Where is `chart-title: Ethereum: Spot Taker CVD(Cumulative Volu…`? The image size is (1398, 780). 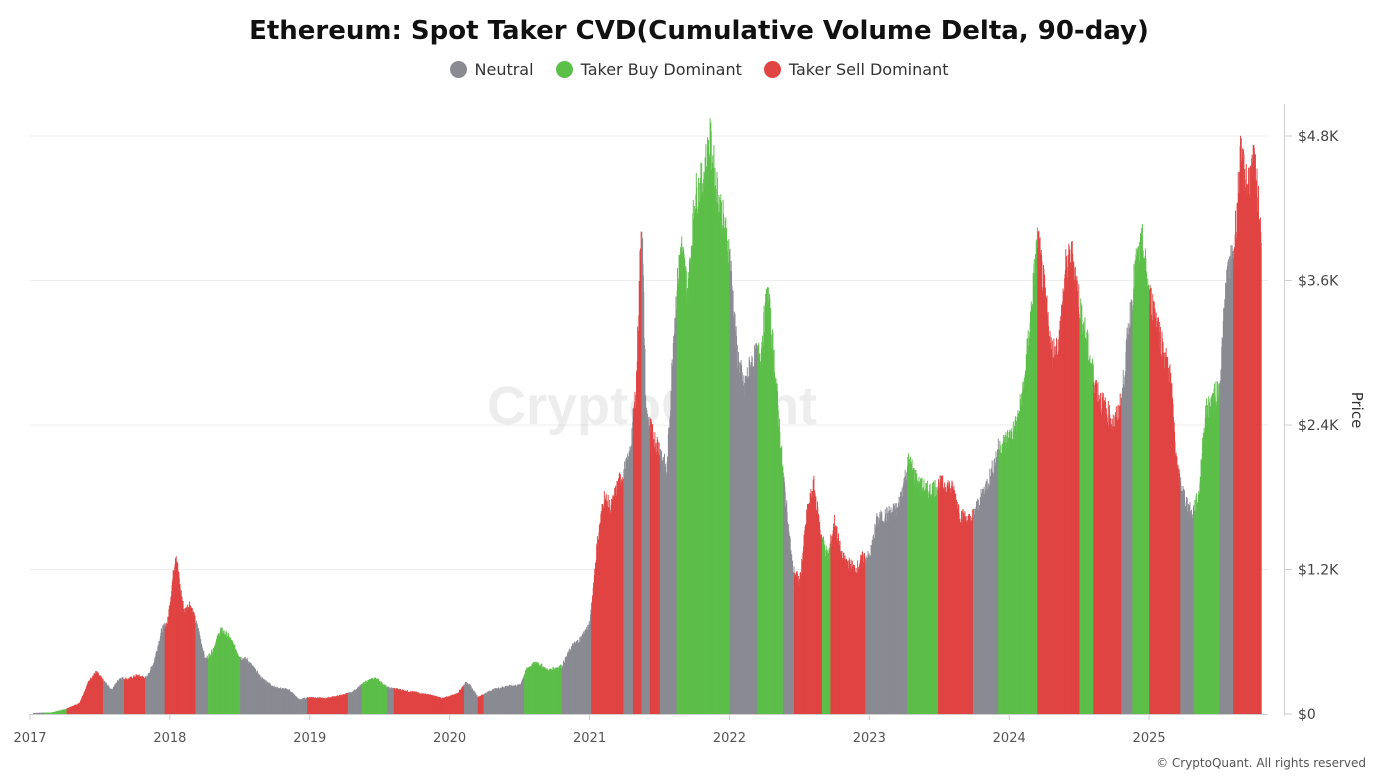
chart-title: Ethereum: Spot Taker CVD(Cumulative Volu… is located at coordinates (699, 31).